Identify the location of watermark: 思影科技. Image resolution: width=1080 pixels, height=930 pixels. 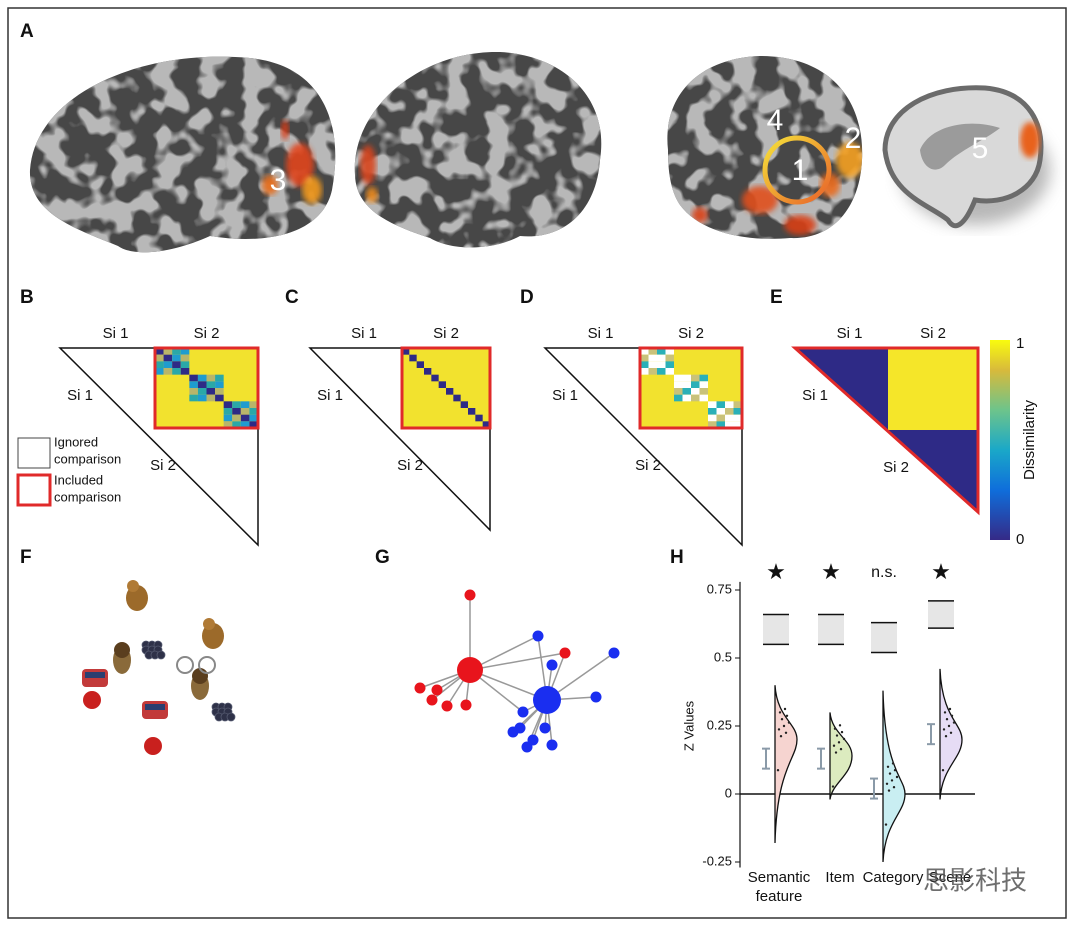
(975, 882).